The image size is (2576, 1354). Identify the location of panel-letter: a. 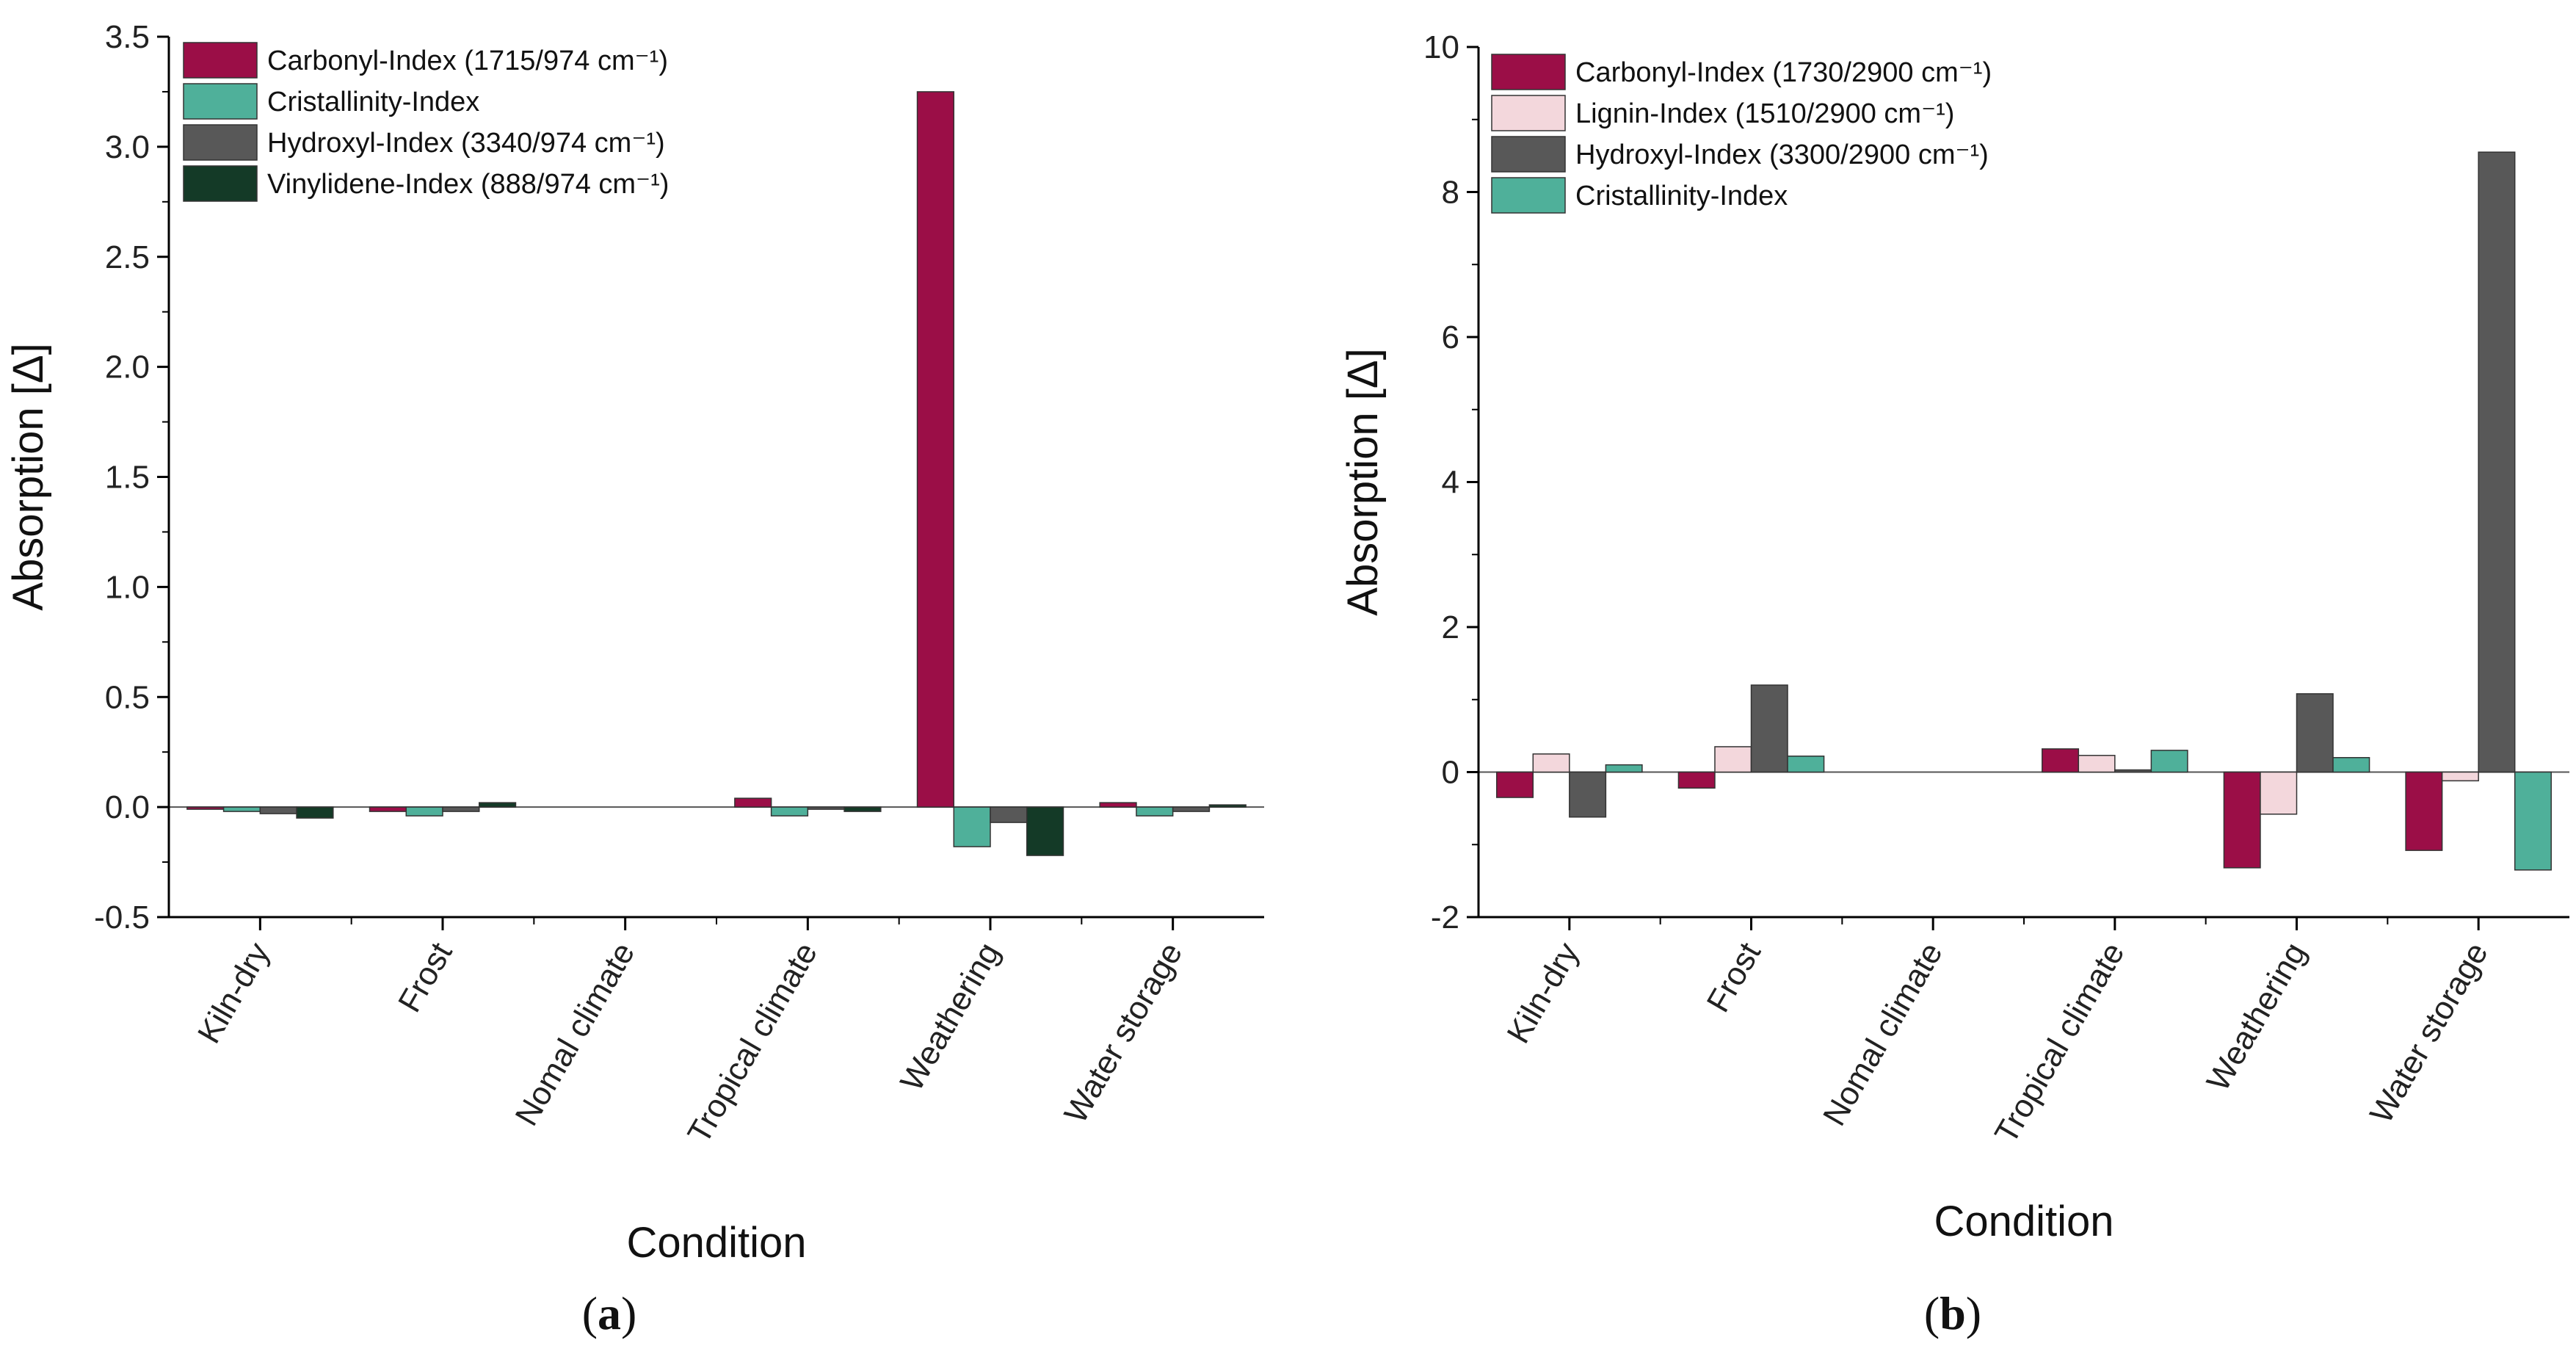
(610, 1313).